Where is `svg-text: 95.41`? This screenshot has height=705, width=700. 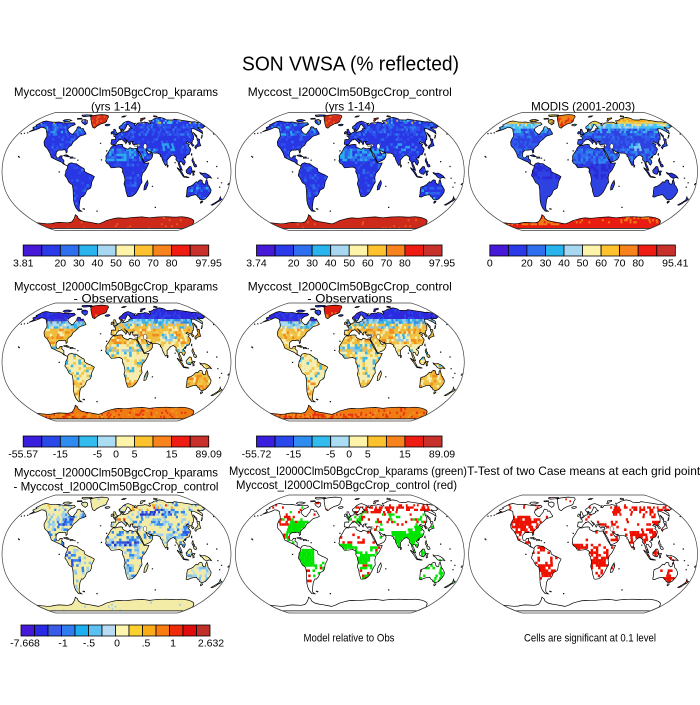 svg-text: 95.41 is located at coordinates (675, 264).